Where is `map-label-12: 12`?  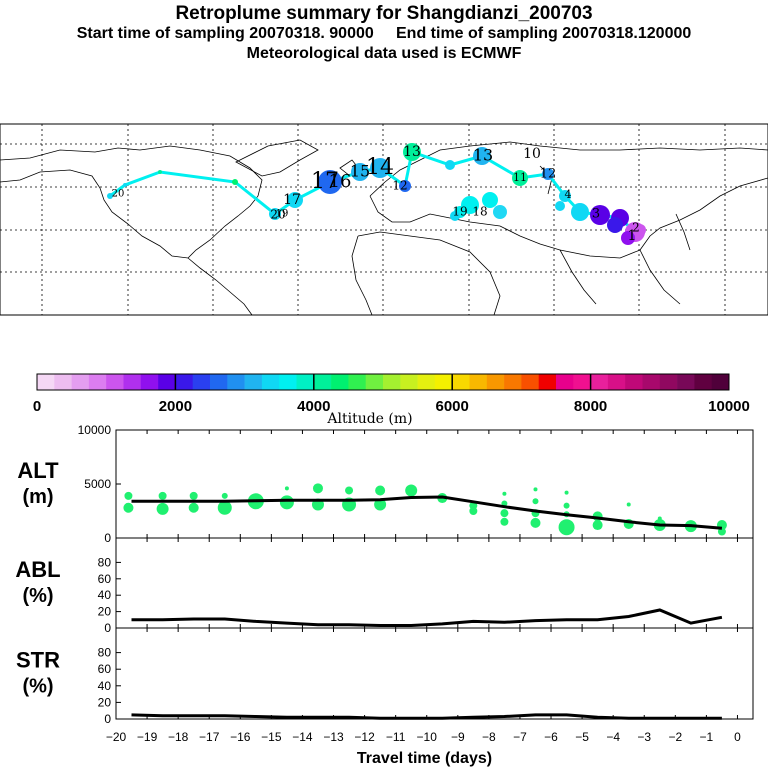
map-label-12: 12 is located at coordinates (399, 186).